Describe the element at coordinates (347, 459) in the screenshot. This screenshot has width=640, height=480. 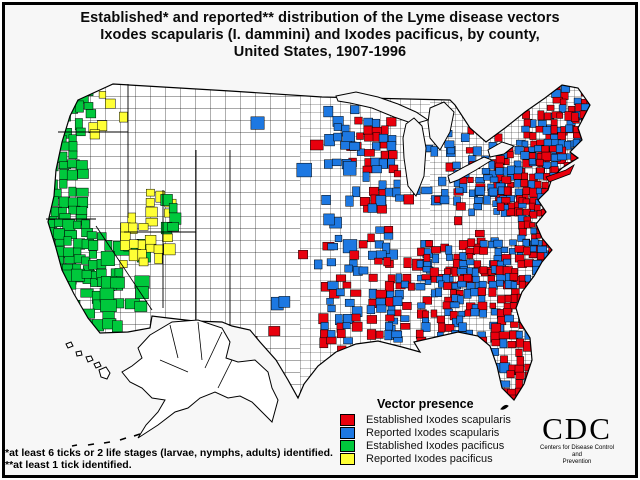
I see `reported-pacificus-swatch` at that location.